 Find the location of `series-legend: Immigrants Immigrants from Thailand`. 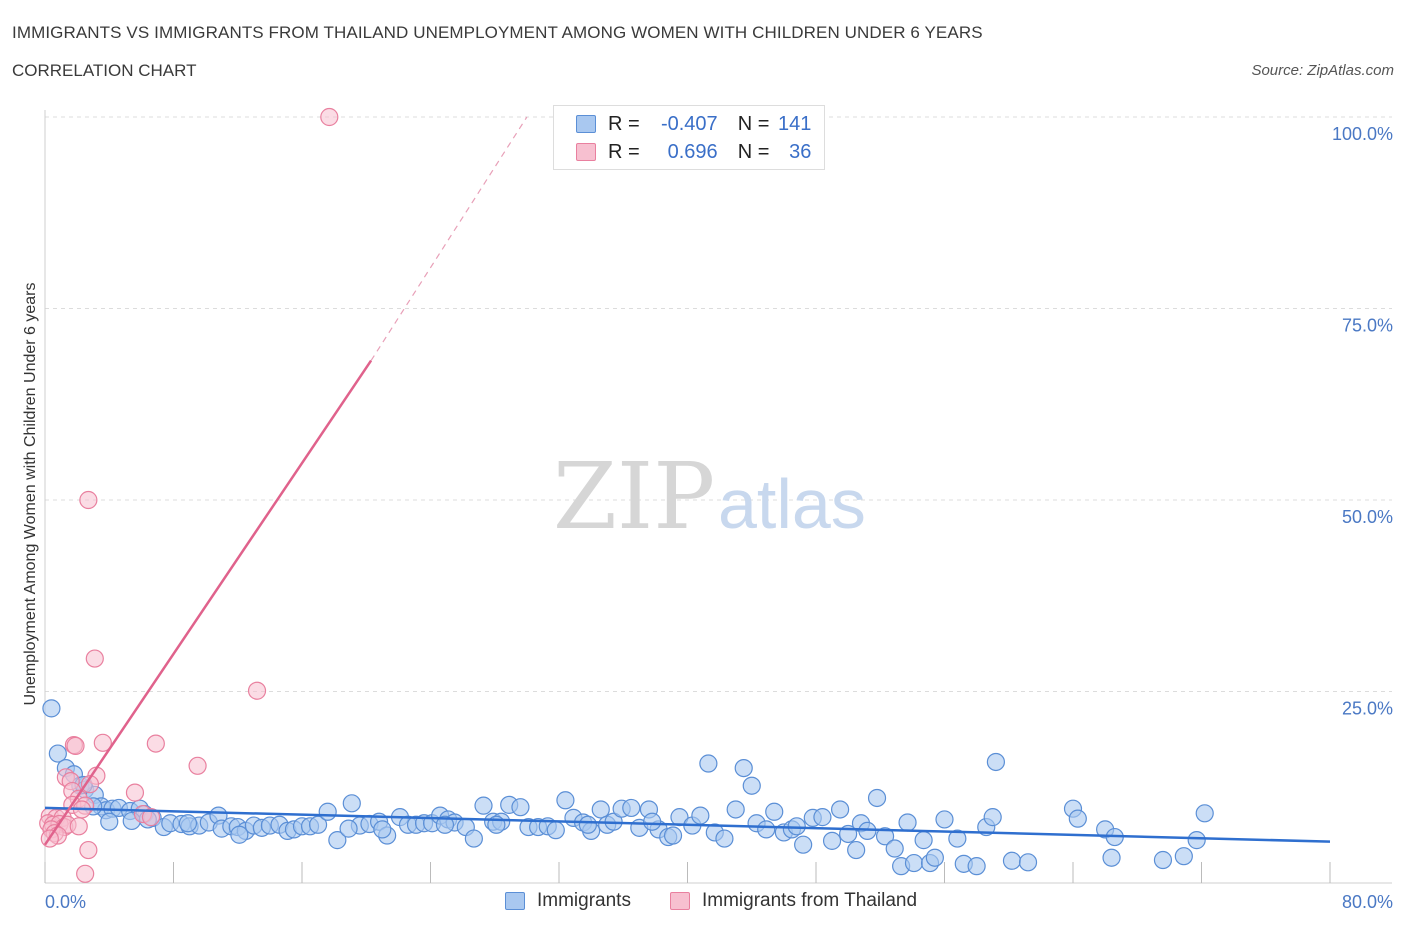

series-legend: Immigrants Immigrants from Thailand is located at coordinates (703, 902).